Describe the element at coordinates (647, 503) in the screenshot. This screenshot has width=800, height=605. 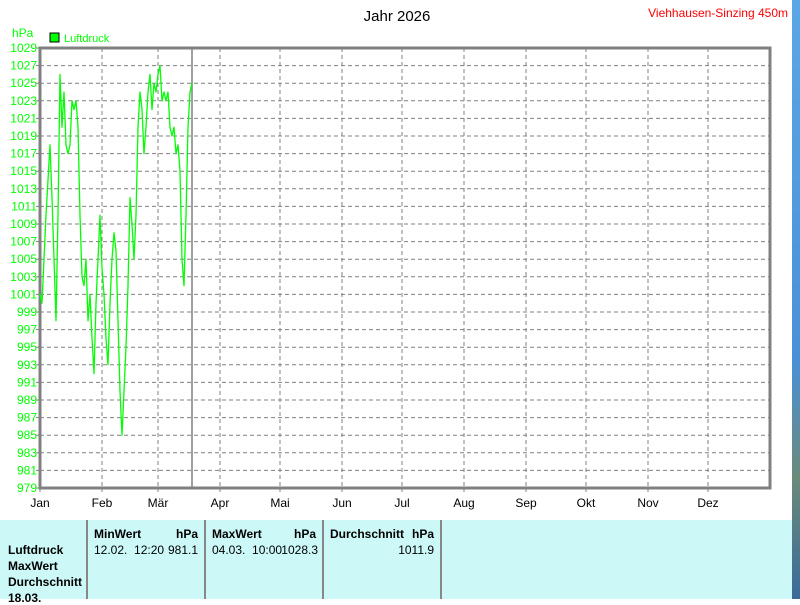
I see `x-tick-label: Nov` at that location.